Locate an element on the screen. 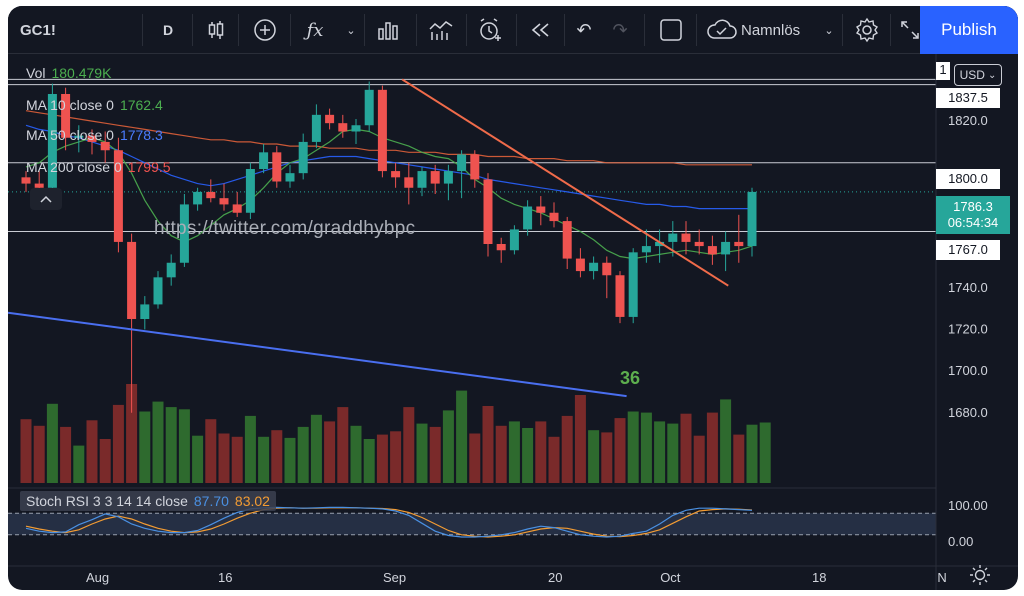 The image size is (1024, 596). time-tick-label: 16 is located at coordinates (225, 577).